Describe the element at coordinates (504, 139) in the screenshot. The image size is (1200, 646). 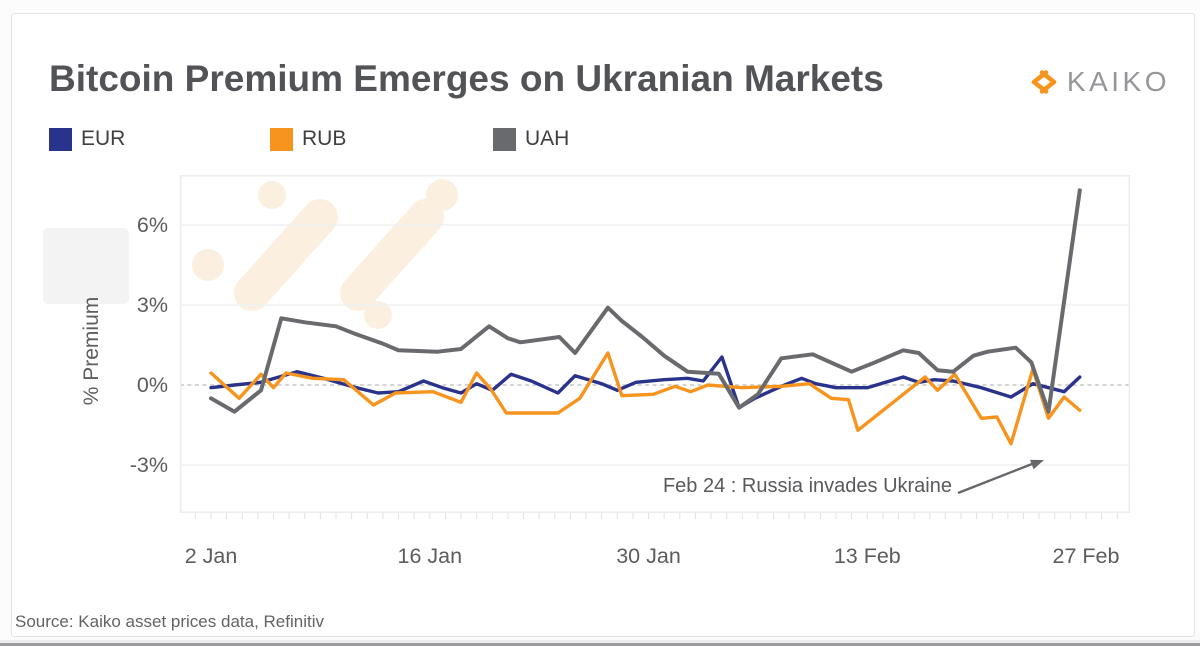
I see `uah-swatch` at that location.